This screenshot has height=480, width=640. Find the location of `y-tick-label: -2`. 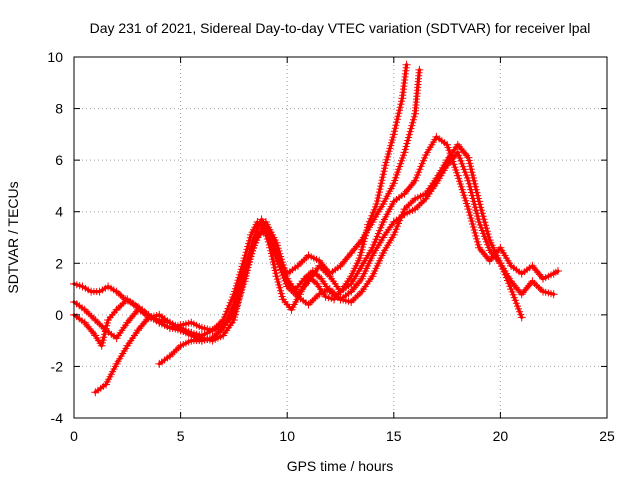

y-tick-label: -2 is located at coordinates (57, 366).